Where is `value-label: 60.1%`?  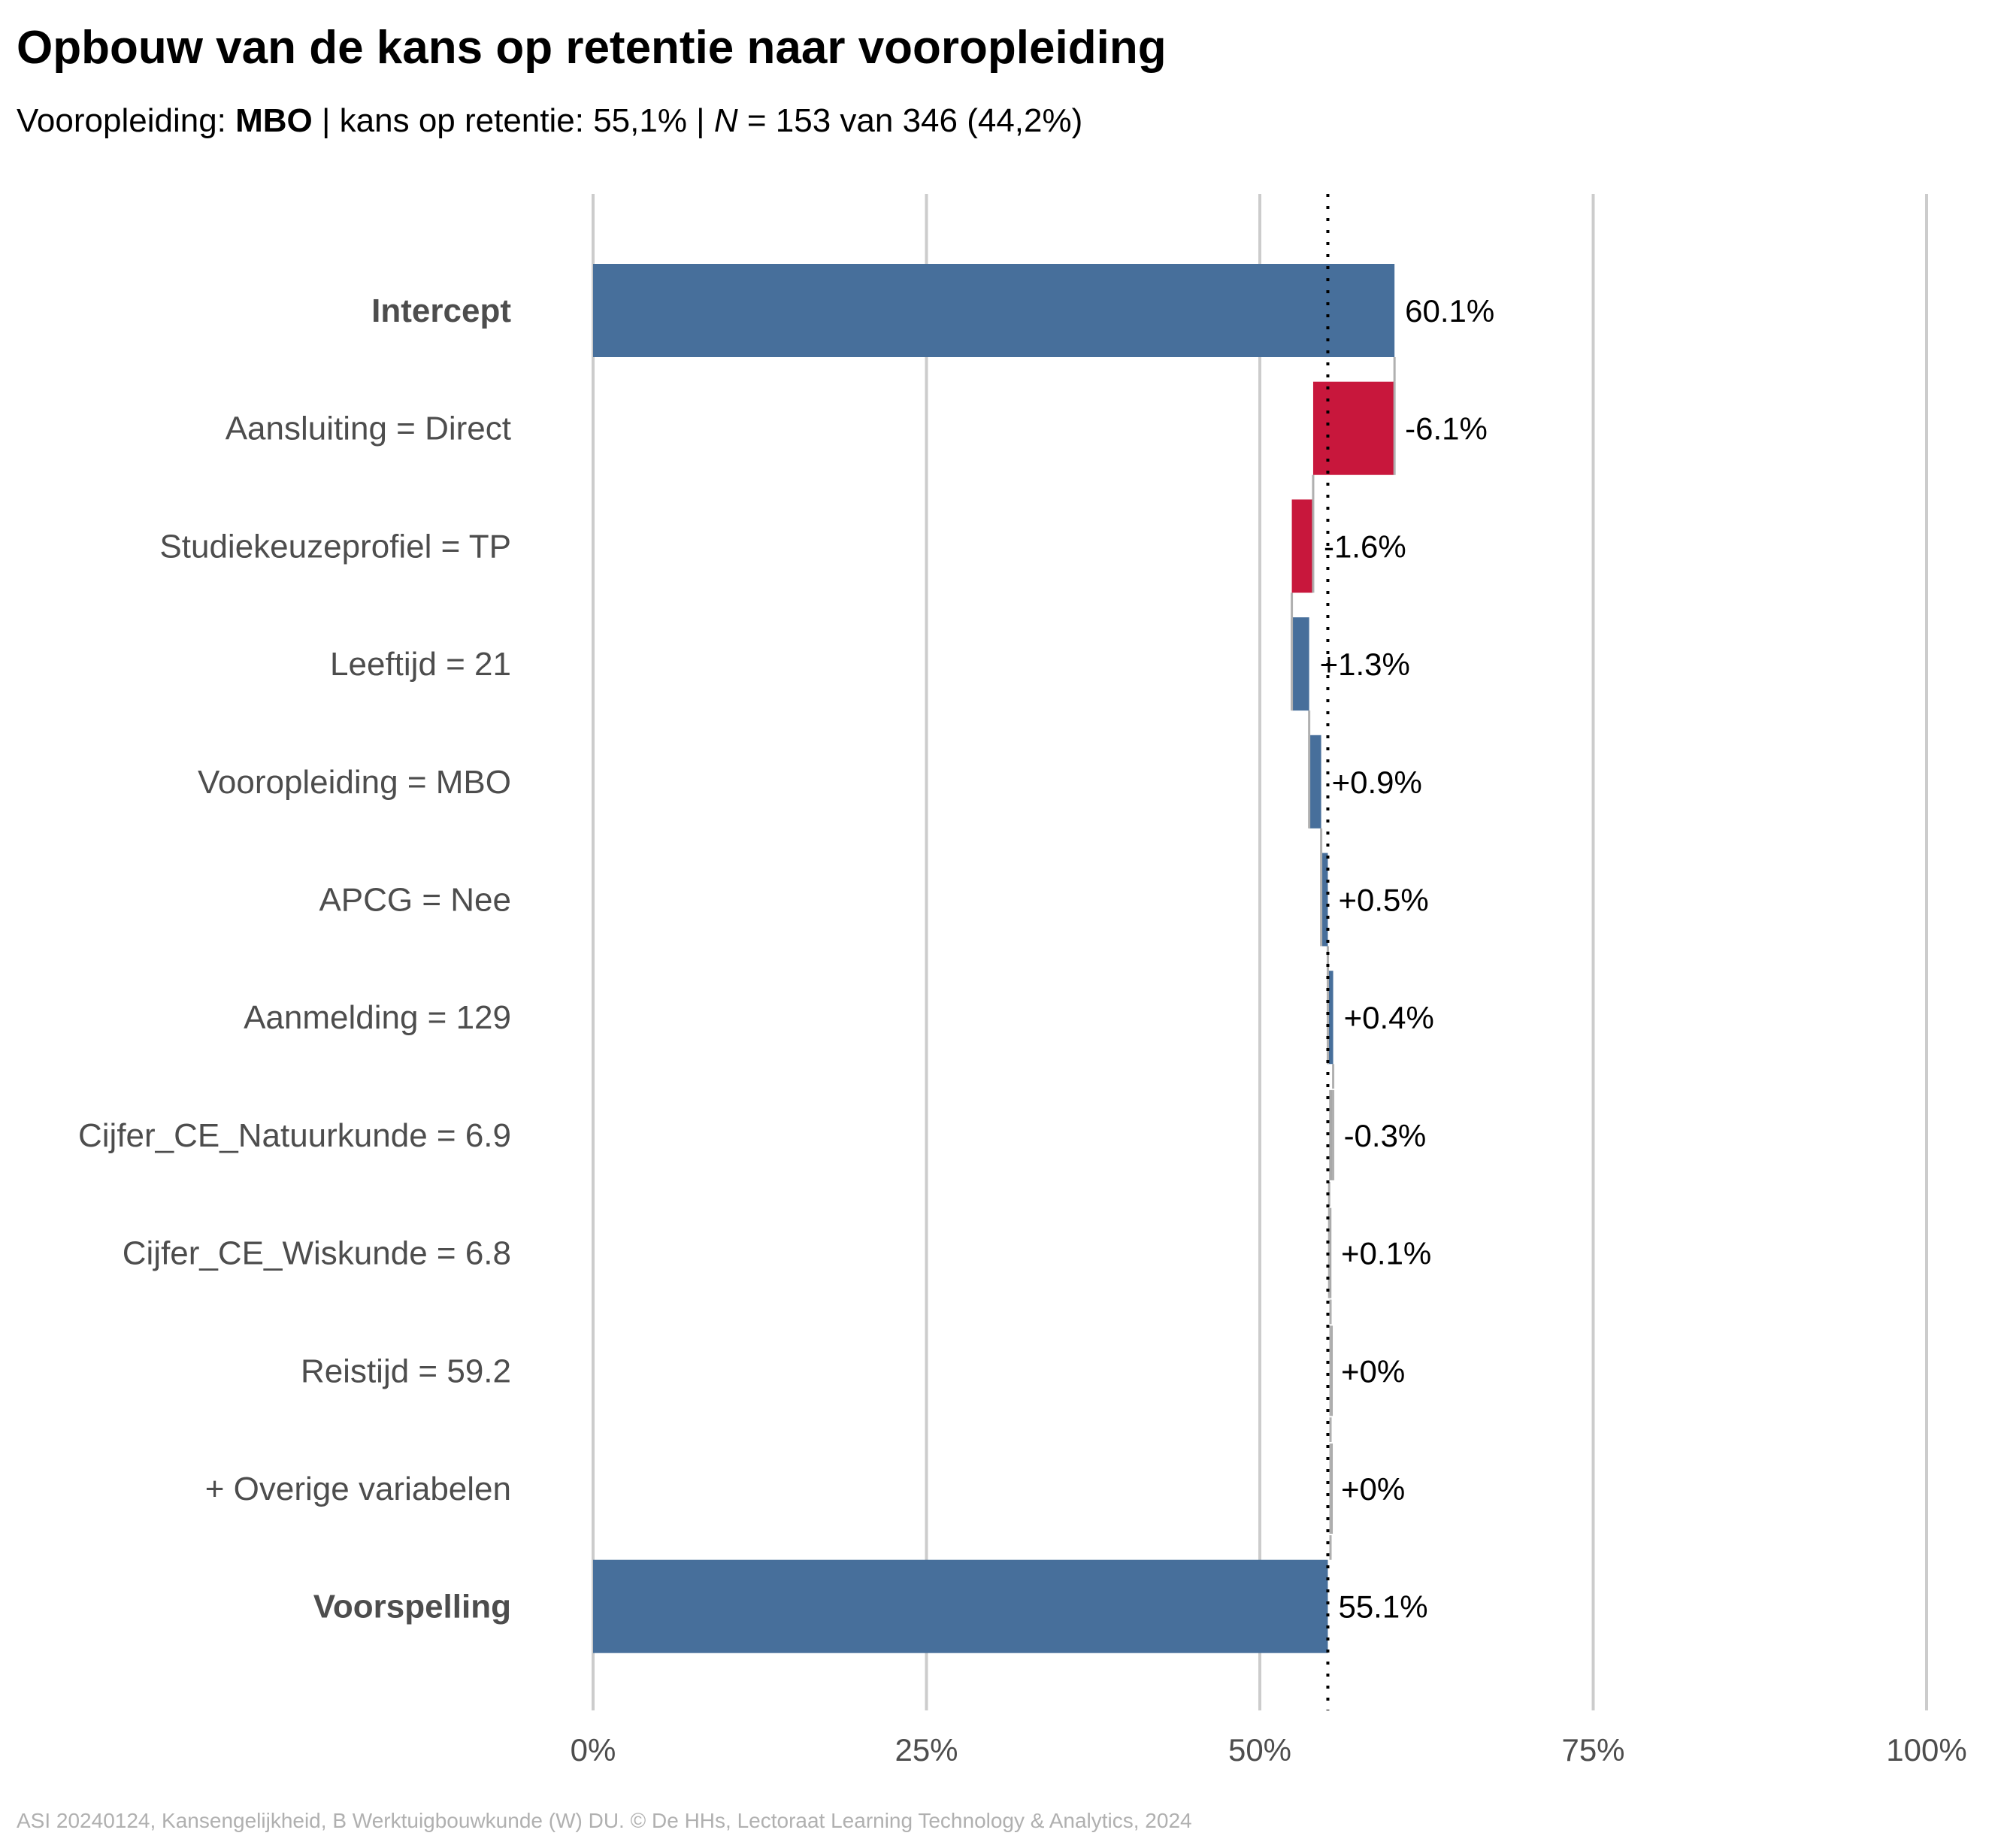
value-label: 60.1% is located at coordinates (1449, 311).